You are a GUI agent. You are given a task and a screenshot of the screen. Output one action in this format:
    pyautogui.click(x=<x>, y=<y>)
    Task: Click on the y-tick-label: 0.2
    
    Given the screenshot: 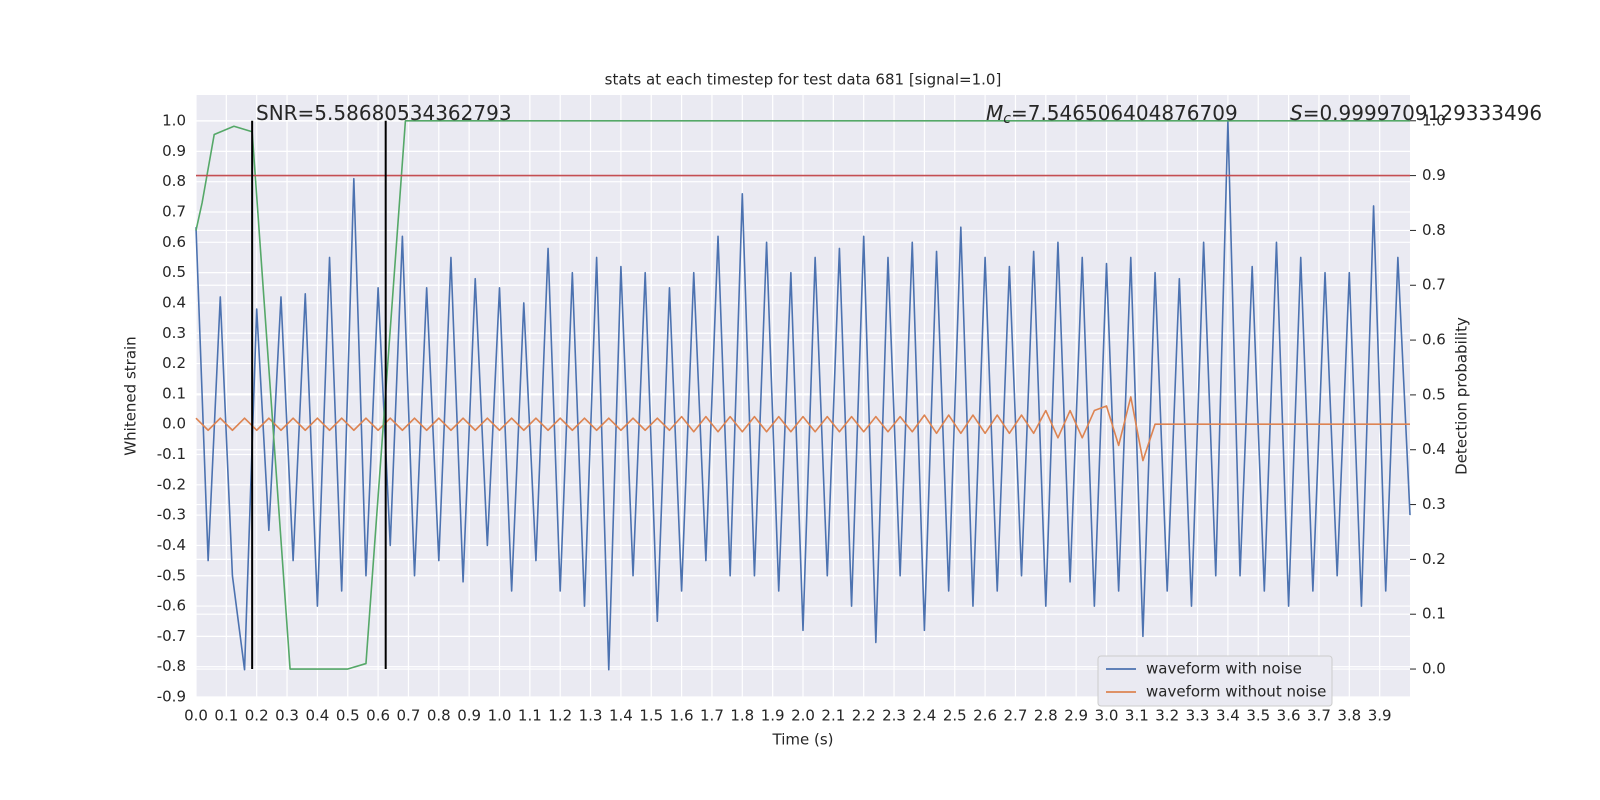 What is the action you would take?
    pyautogui.click(x=174, y=363)
    